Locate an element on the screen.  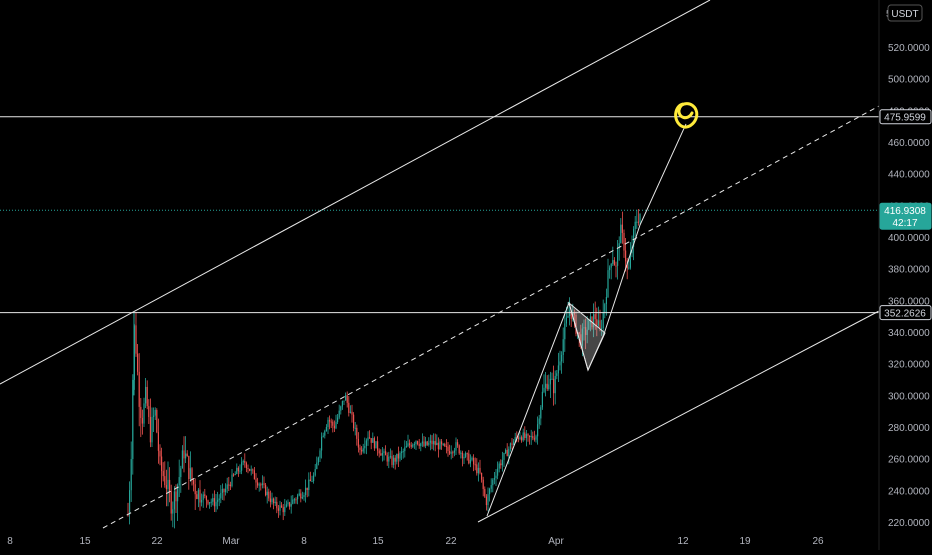
currency-badge is located at coordinates (905, 13).